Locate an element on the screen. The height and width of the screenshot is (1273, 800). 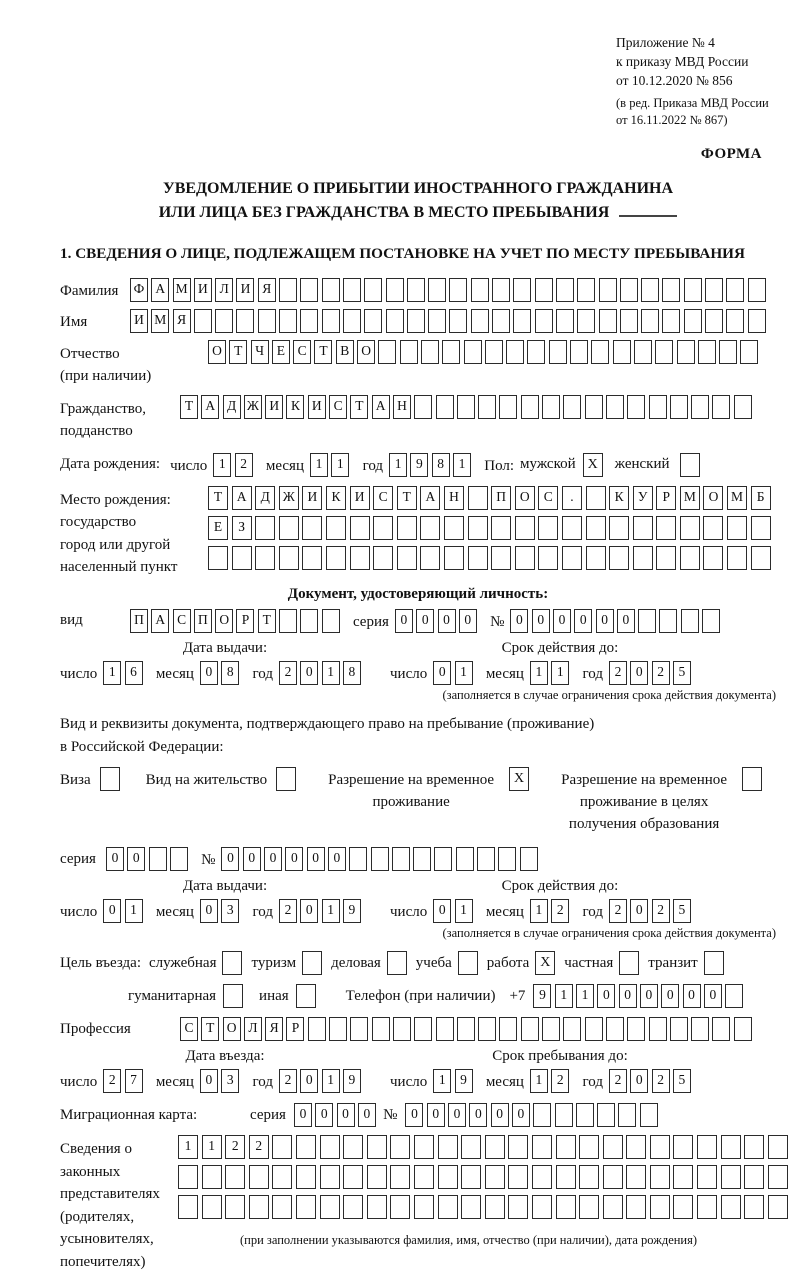
char-box: 5 is located at coordinates (681, 1081).